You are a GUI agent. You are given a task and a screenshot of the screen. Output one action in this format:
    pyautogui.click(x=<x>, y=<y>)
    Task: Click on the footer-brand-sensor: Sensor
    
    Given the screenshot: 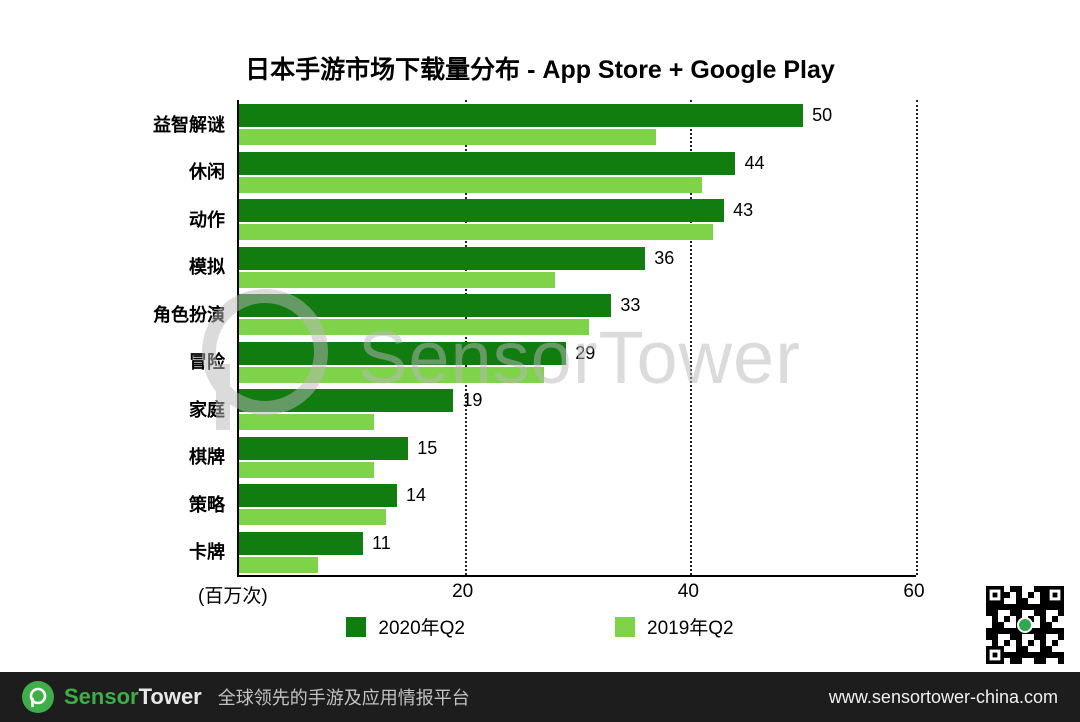 What is the action you would take?
    pyautogui.click(x=101, y=696)
    